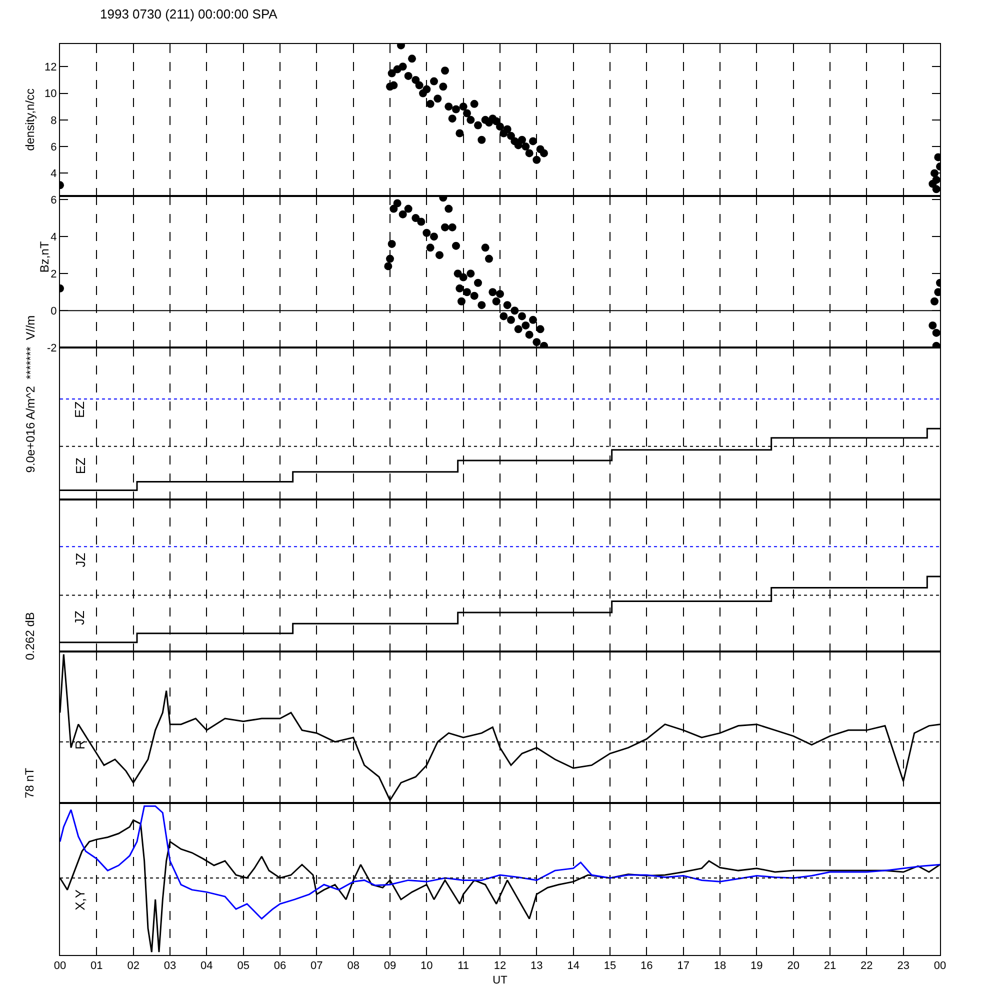  What do you see at coordinates (80, 617) in the screenshot?
I see `annotation: JZ` at bounding box center [80, 617].